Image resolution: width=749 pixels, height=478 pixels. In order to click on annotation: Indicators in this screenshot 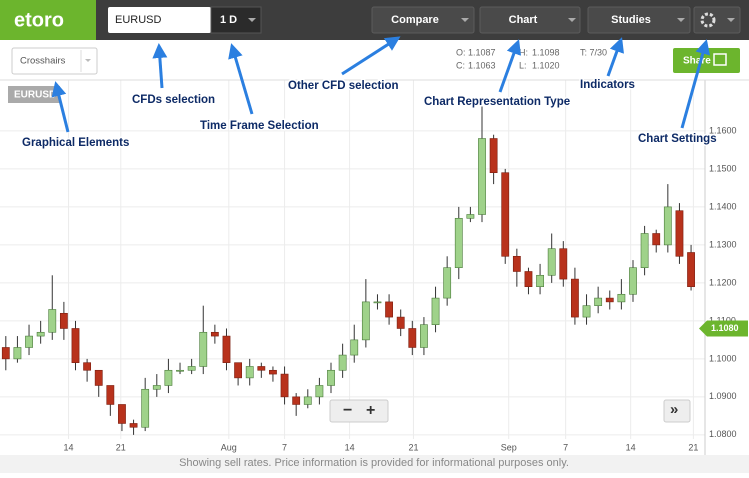, I will do `click(607, 85)`.